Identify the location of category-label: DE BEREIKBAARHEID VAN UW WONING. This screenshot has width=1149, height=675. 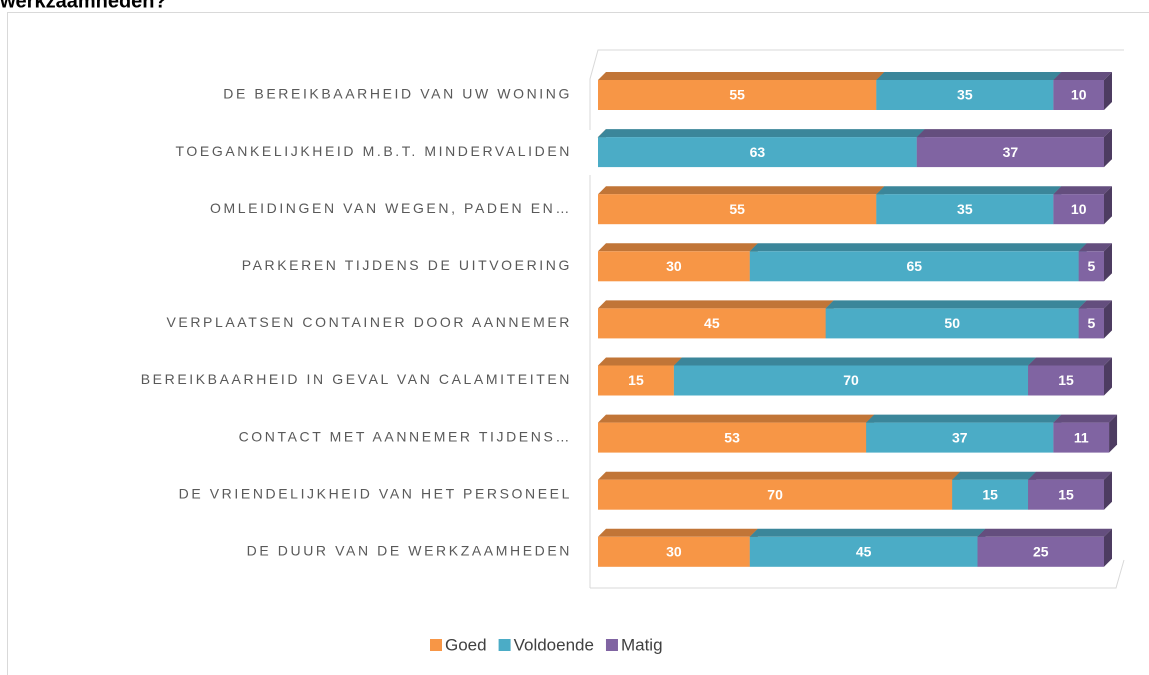
(397, 94).